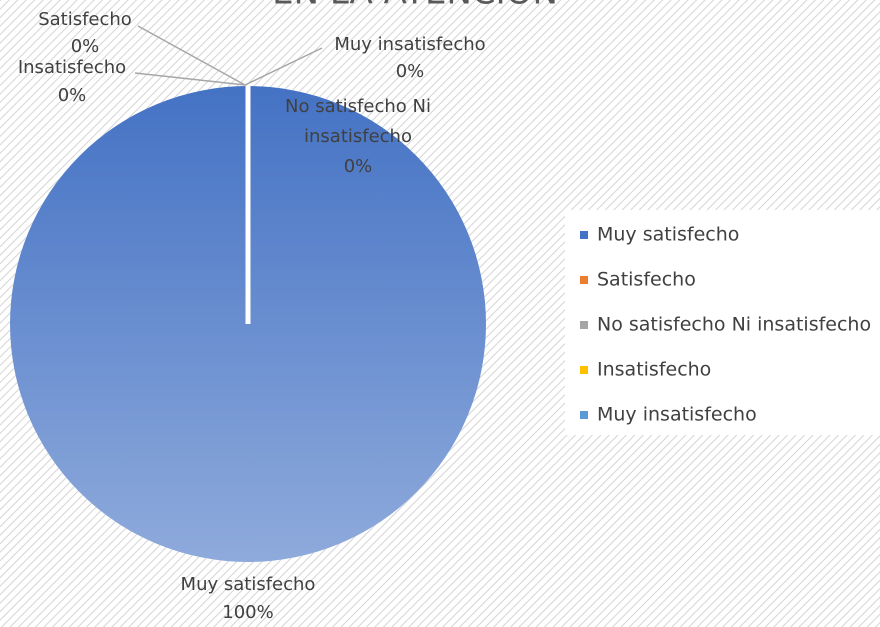 The image size is (880, 627). Describe the element at coordinates (85, 19) in the screenshot. I see `data-label-name: Satisfecho` at that location.